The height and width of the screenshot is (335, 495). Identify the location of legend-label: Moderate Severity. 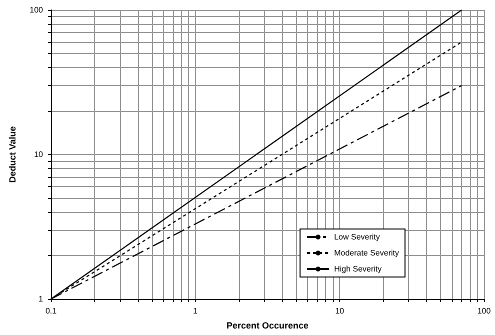
(367, 253).